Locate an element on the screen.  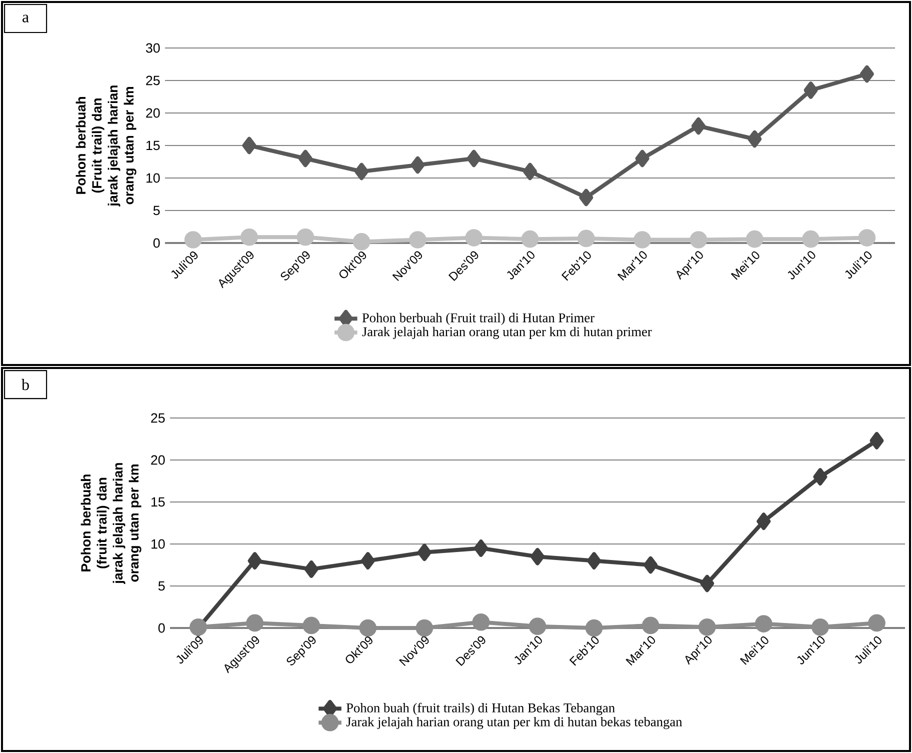
legend-label: Jarak jelajah harian orang utan per km di hutan primer is located at coordinates (507, 332).